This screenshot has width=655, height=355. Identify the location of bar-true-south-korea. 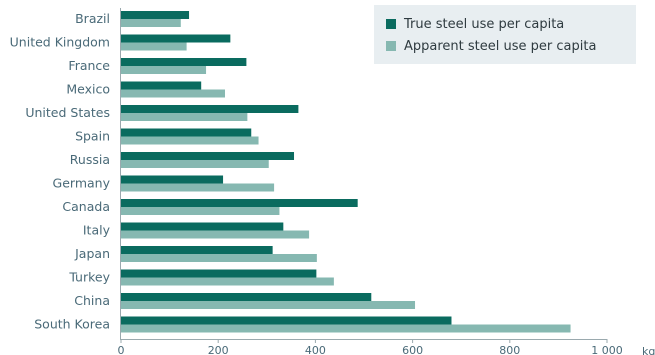
(286, 320).